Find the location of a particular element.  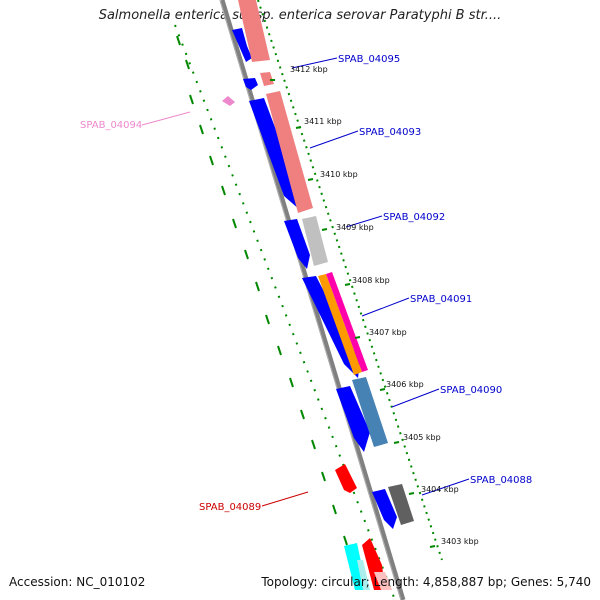

cds-spab-04088-arrow is located at coordinates (384, 509).